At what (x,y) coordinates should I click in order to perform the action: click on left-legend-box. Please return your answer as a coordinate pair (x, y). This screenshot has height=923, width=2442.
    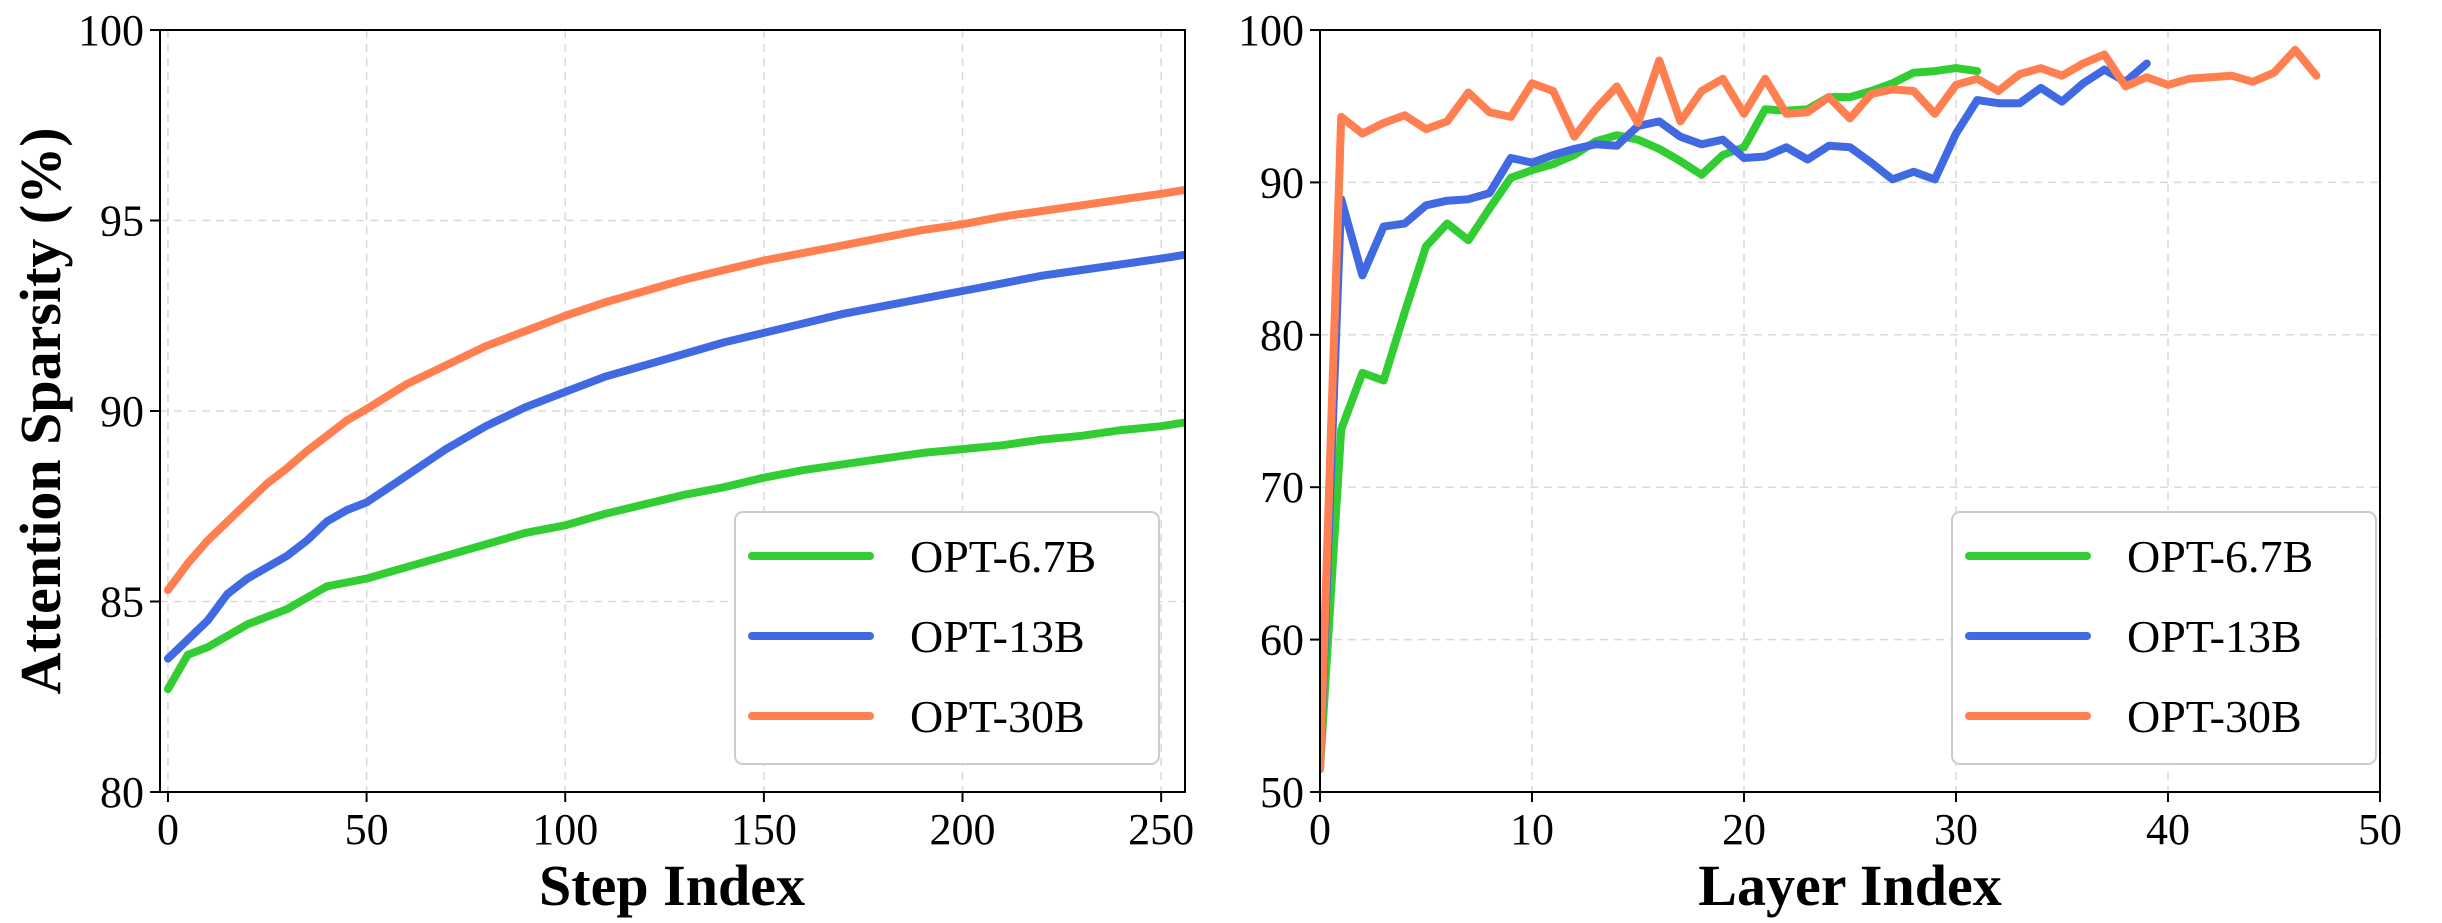
    Looking at the image, I should click on (947, 638).